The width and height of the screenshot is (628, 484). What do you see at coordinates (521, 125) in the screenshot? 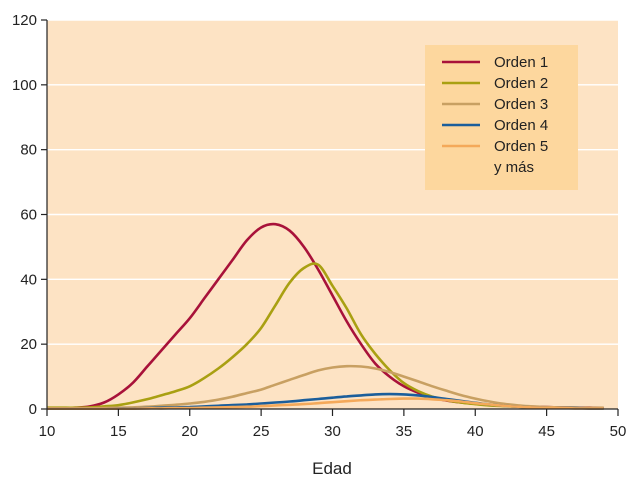
I see `legend-label-4: Orden 4` at bounding box center [521, 125].